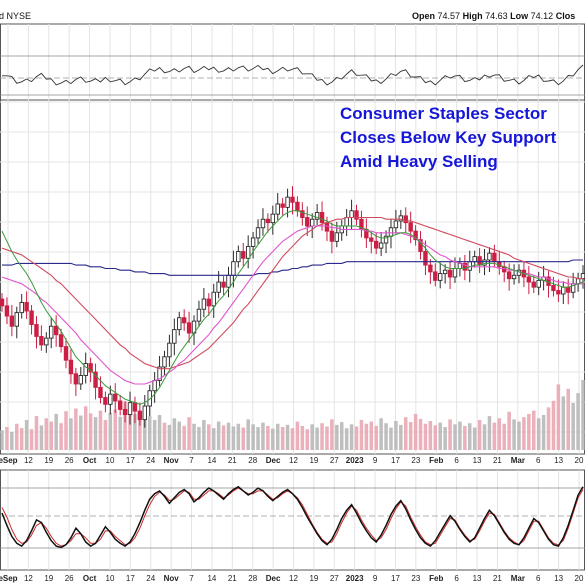  Describe the element at coordinates (172, 578) in the screenshot. I see `x-axis-label-bottom: Nov` at that location.